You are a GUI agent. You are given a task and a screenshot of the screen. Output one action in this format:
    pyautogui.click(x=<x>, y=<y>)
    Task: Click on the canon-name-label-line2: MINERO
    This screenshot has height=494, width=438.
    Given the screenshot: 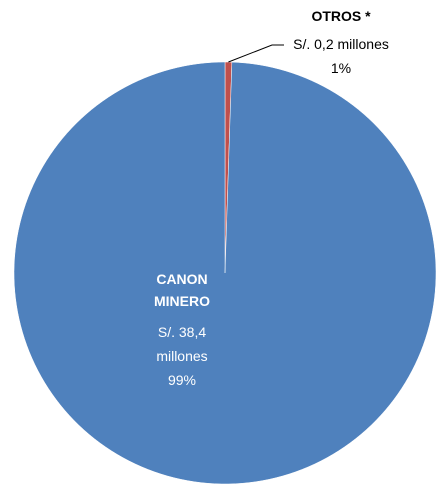 What is the action you would take?
    pyautogui.click(x=182, y=301)
    